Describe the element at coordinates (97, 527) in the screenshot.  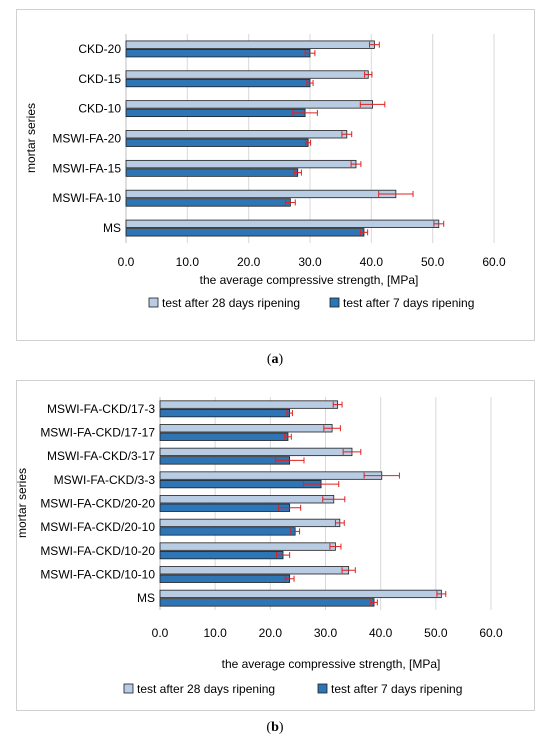
I see `category-label: MSWI-FA-CKD/20-10` at that location.